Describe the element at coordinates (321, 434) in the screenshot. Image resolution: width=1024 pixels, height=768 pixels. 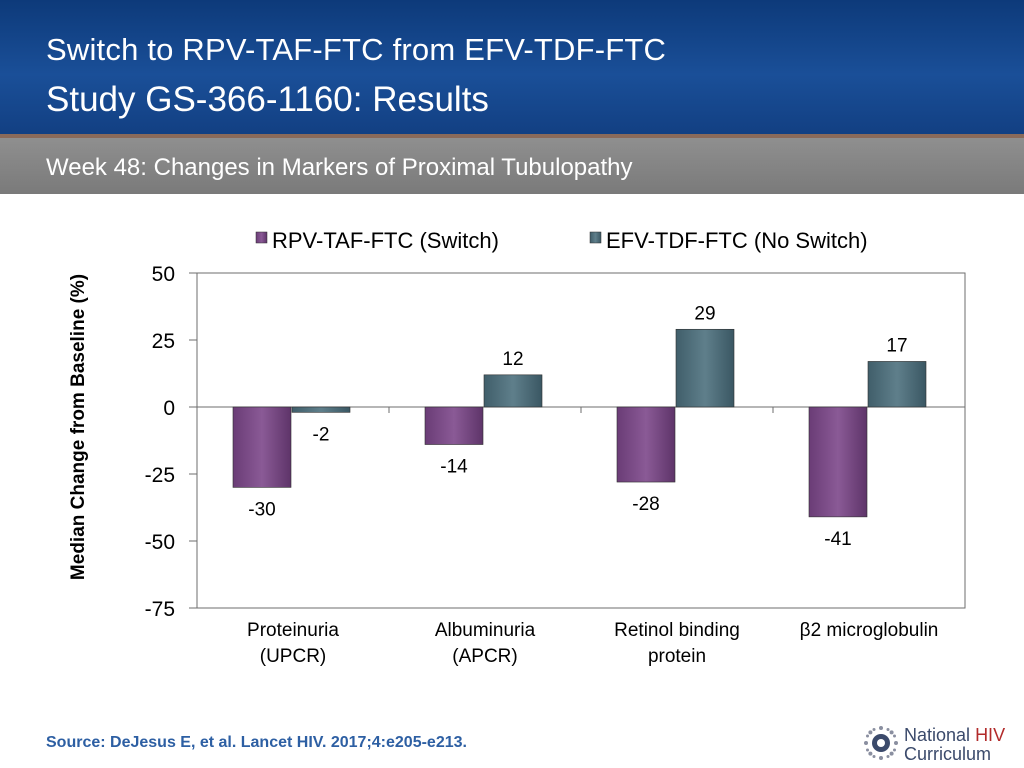
I see `data-label: -2` at that location.